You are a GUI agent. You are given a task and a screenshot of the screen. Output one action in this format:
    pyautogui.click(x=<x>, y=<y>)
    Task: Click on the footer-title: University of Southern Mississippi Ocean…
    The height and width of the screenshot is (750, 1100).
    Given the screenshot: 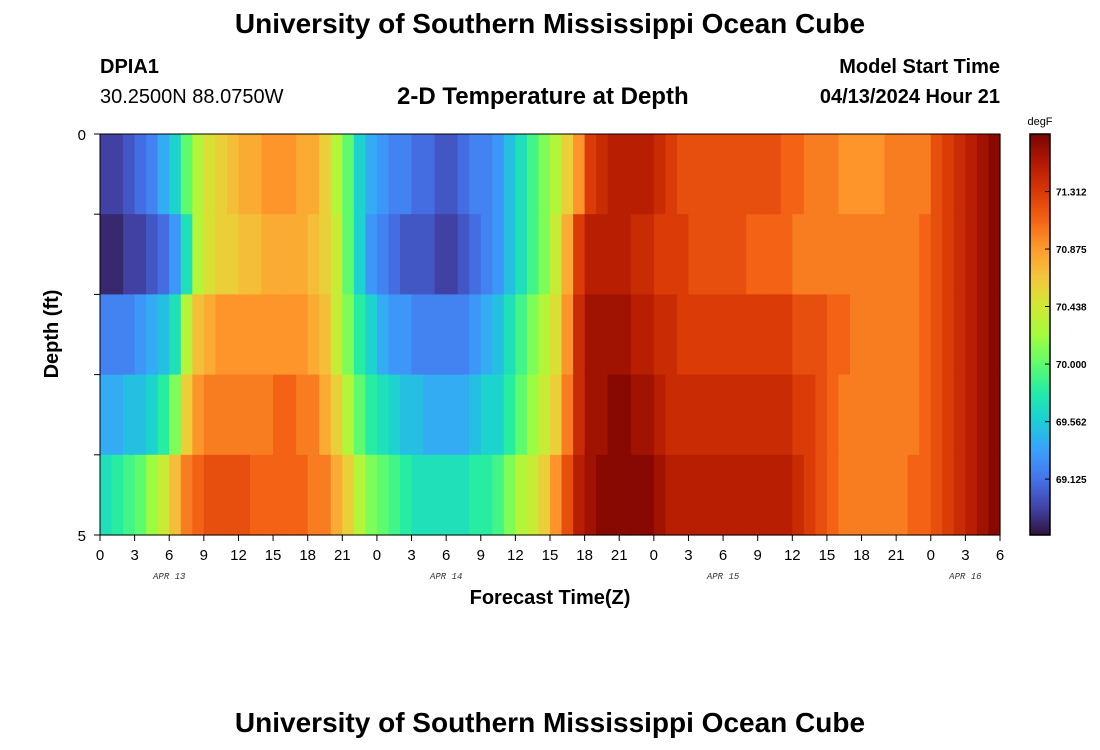 What is the action you would take?
    pyautogui.click(x=550, y=722)
    